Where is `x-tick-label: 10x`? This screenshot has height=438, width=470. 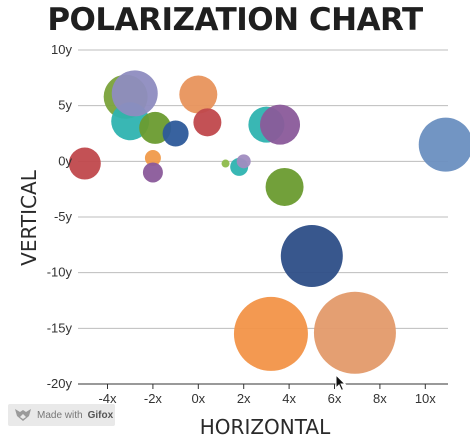 x-tick-label: 10x is located at coordinates (425, 398).